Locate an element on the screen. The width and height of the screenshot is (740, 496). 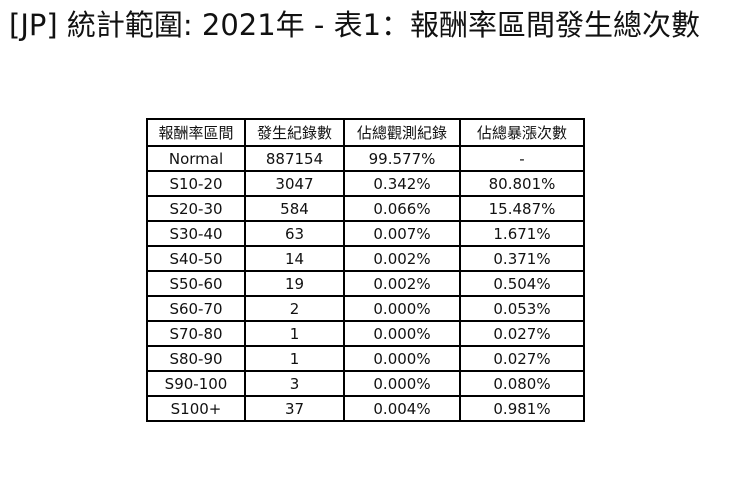
table-cell: S100+ is located at coordinates (196, 408).